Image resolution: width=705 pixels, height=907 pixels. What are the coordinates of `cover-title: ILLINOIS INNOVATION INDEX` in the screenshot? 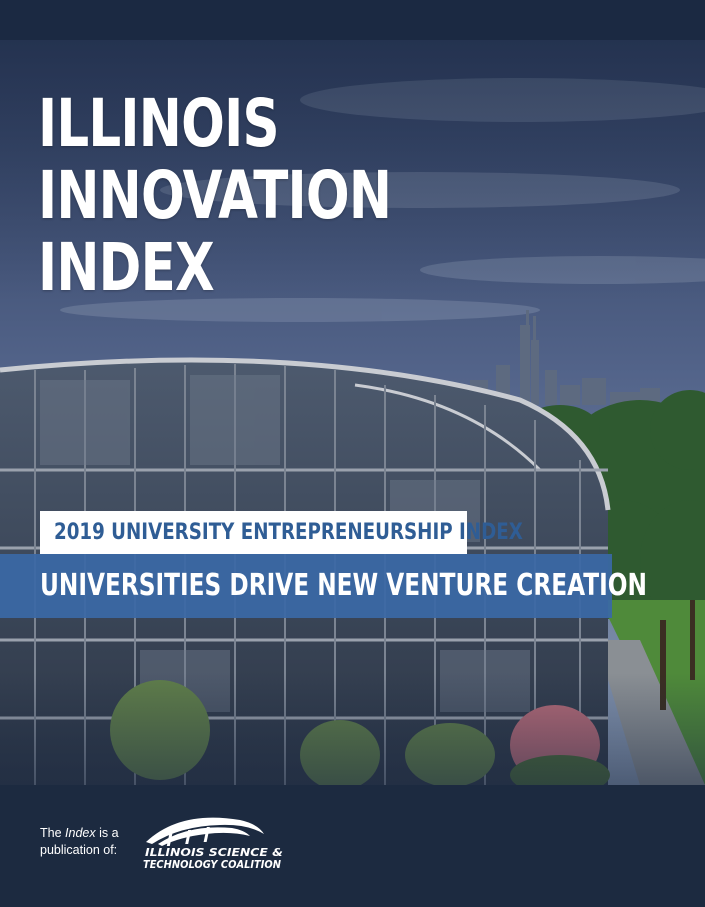 It's located at (215, 195).